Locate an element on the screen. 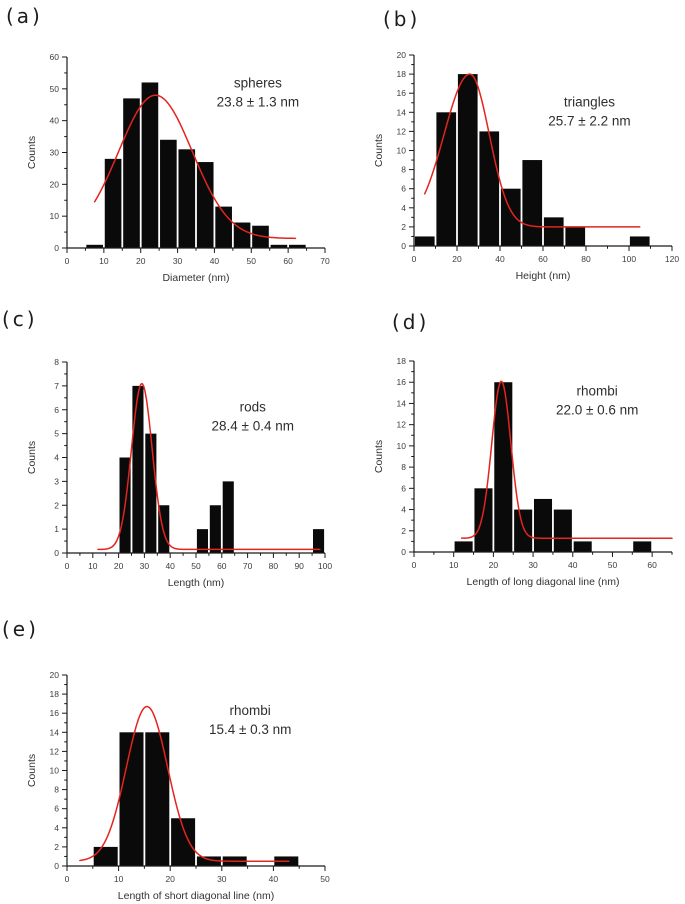 The height and width of the screenshot is (904, 685). y-tick-label: 3 is located at coordinates (56, 481).